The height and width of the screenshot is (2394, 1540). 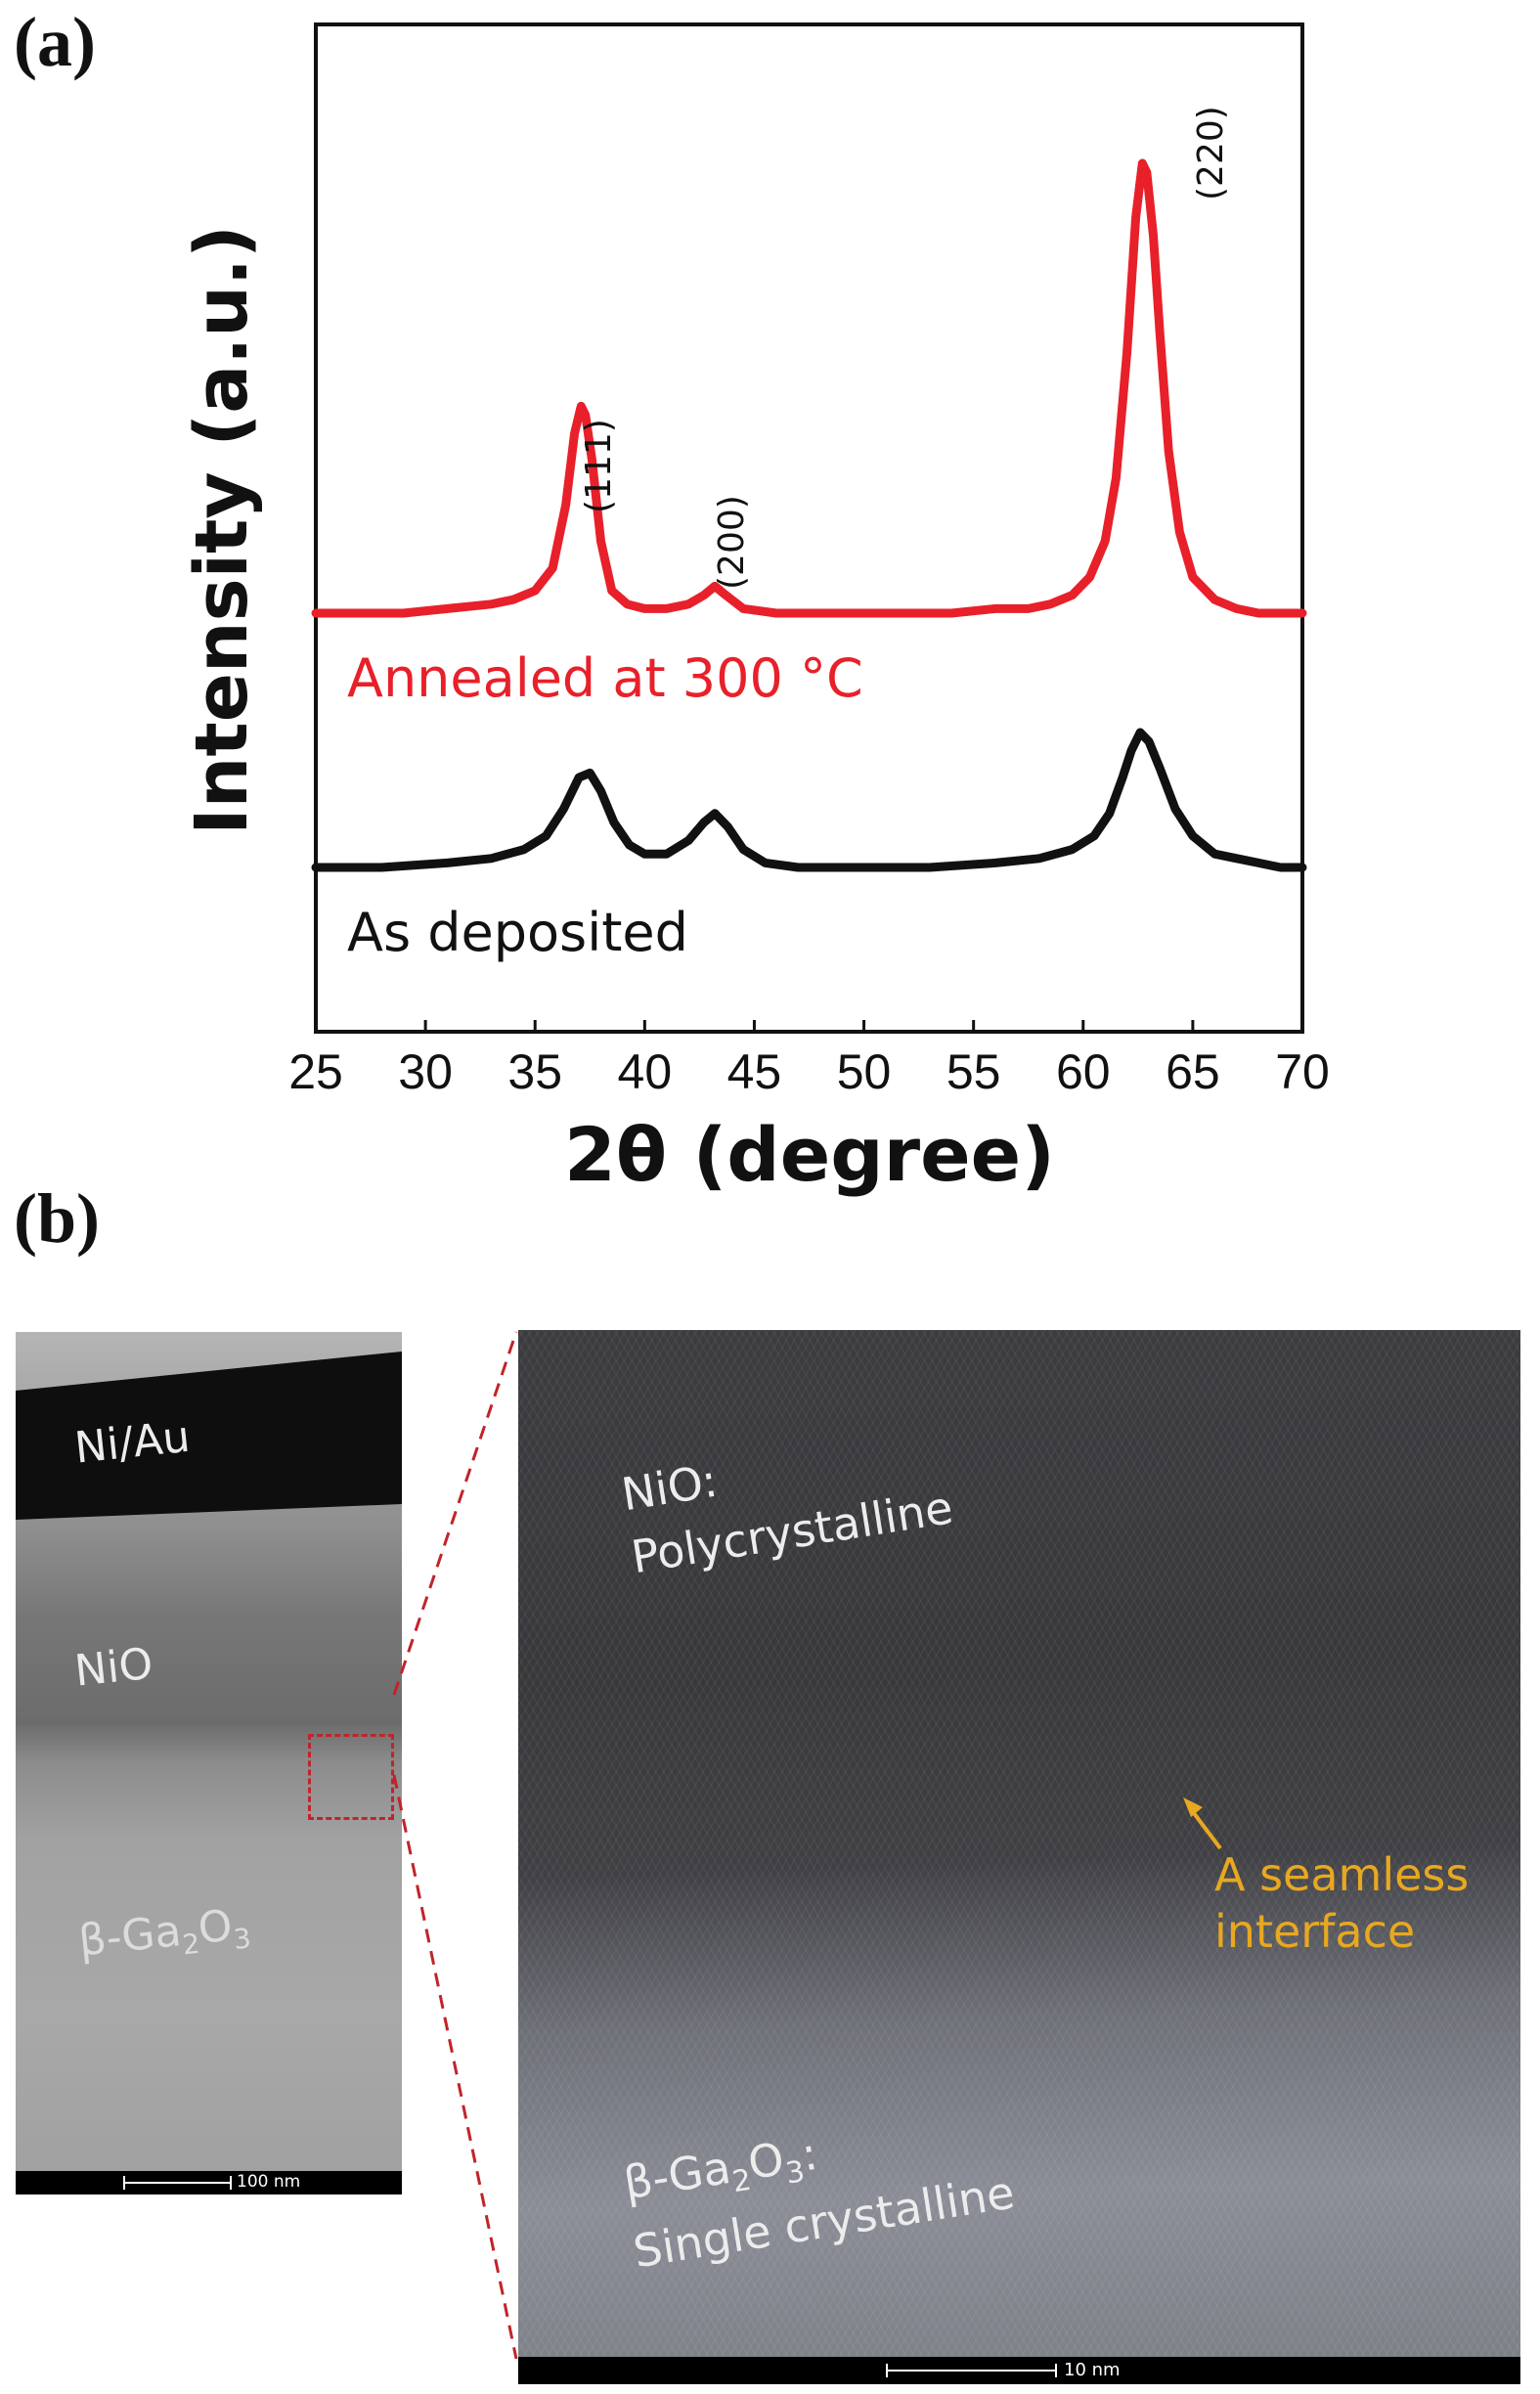 I want to click on panel-a-label: (a), so click(x=55, y=42).